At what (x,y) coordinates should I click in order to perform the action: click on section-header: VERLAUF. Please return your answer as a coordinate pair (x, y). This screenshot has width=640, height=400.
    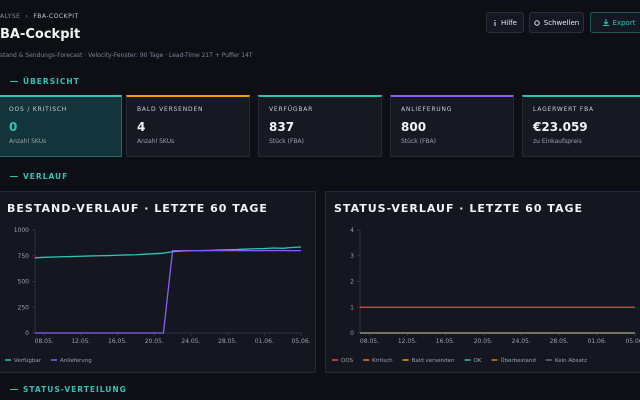
    Looking at the image, I should click on (39, 176).